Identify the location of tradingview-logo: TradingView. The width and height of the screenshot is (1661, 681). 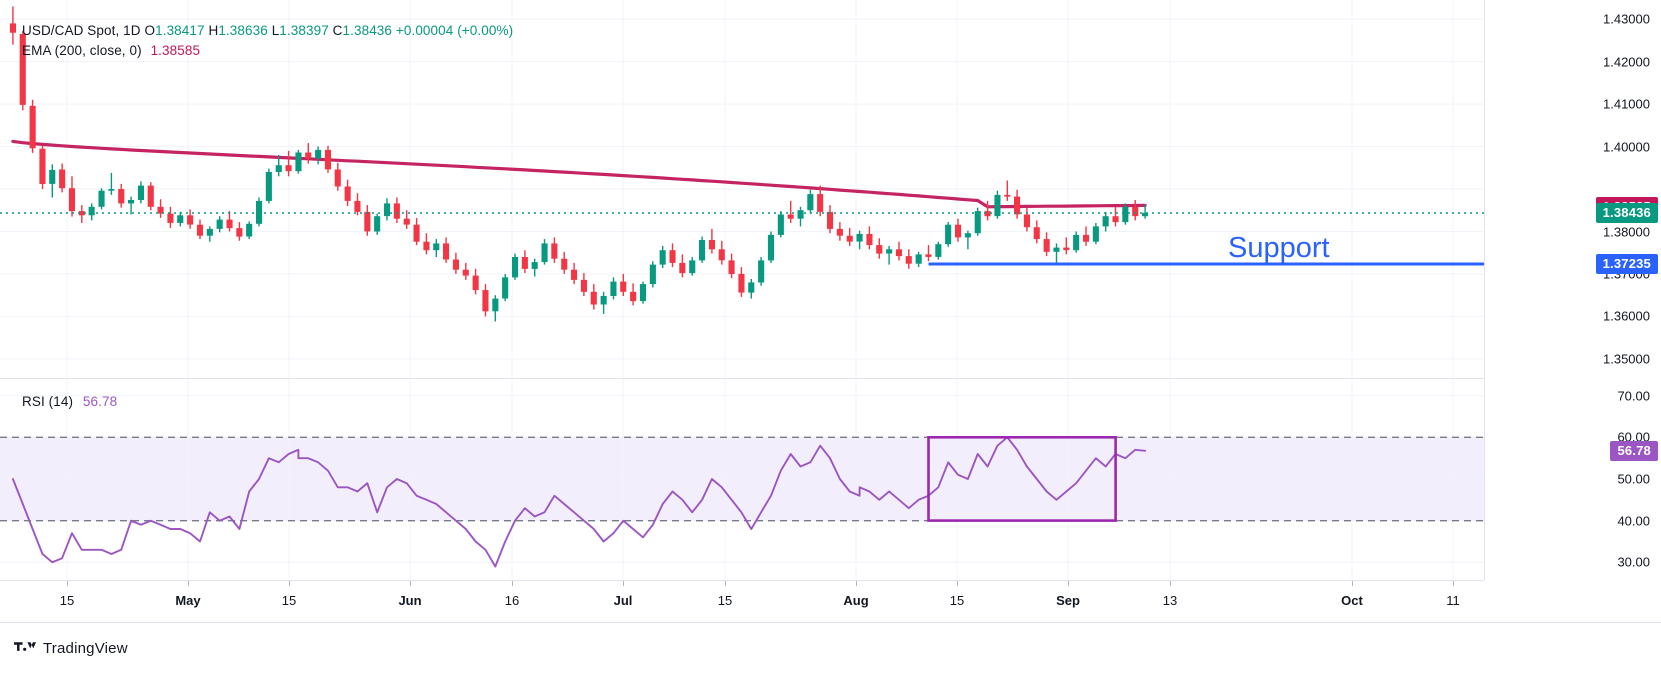
(71, 648).